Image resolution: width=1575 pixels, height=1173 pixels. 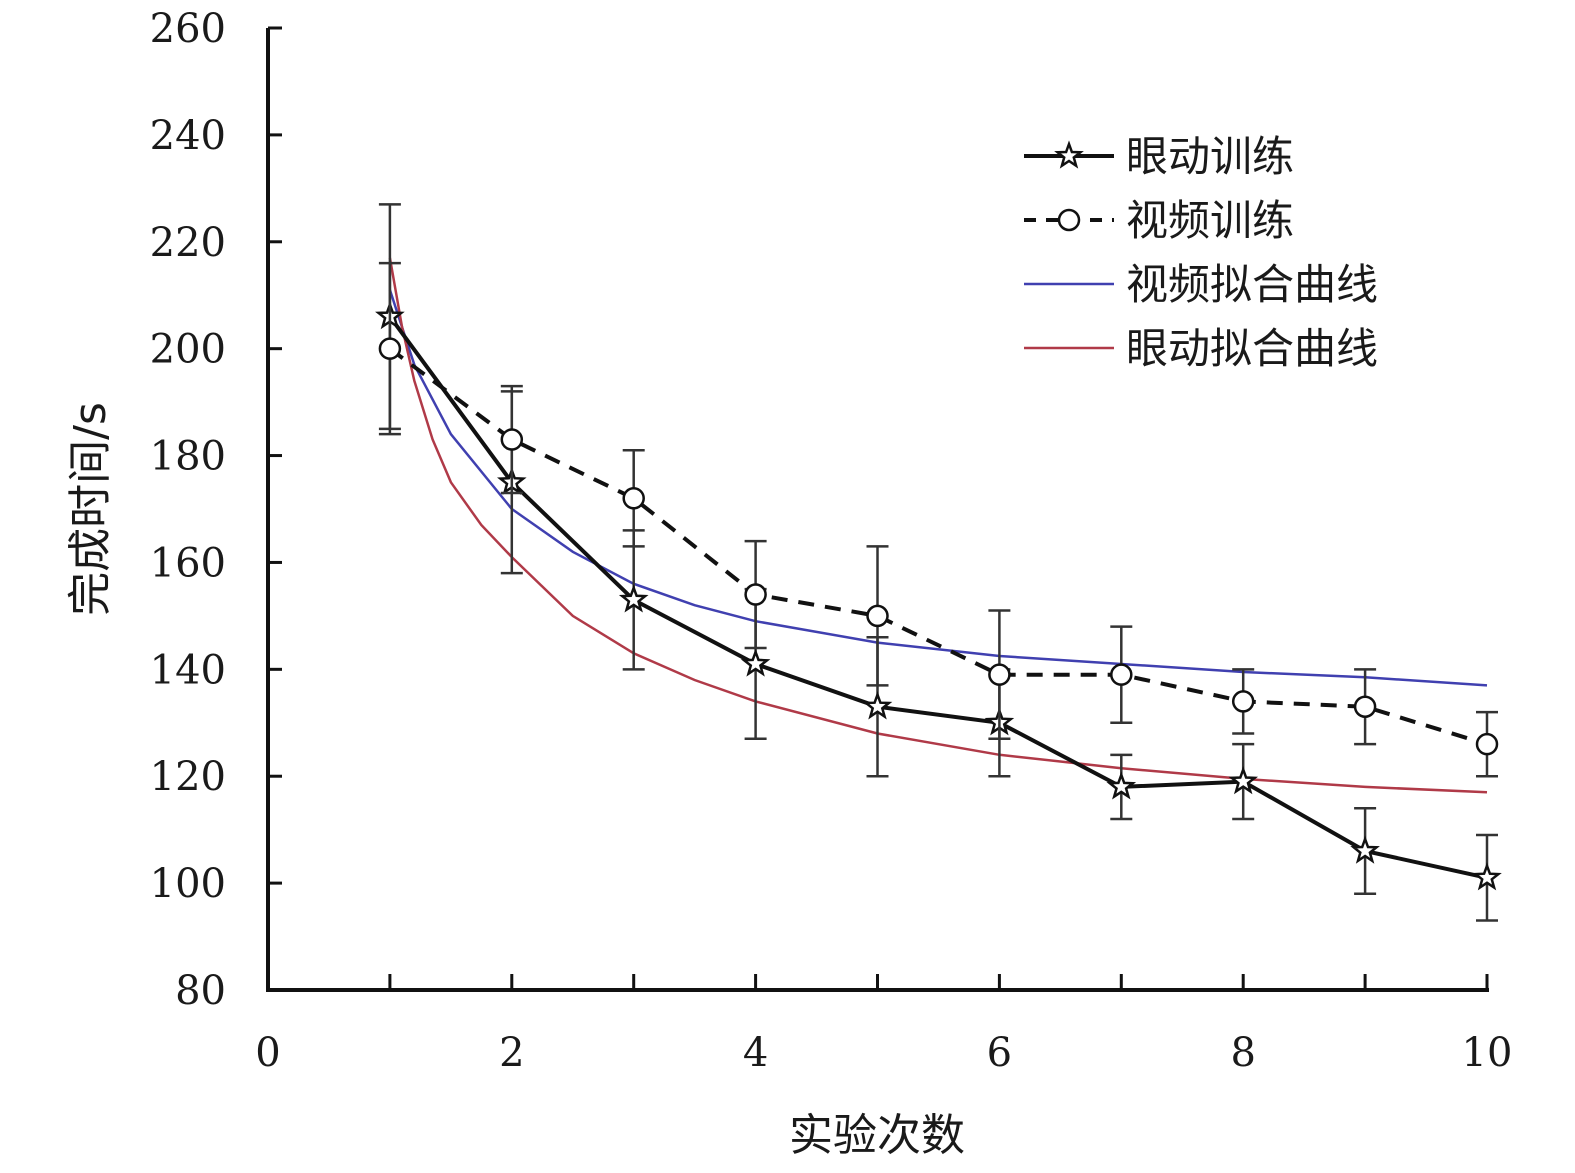 I want to click on legend-label: 眼动拟合曲线, so click(x=1252, y=348).